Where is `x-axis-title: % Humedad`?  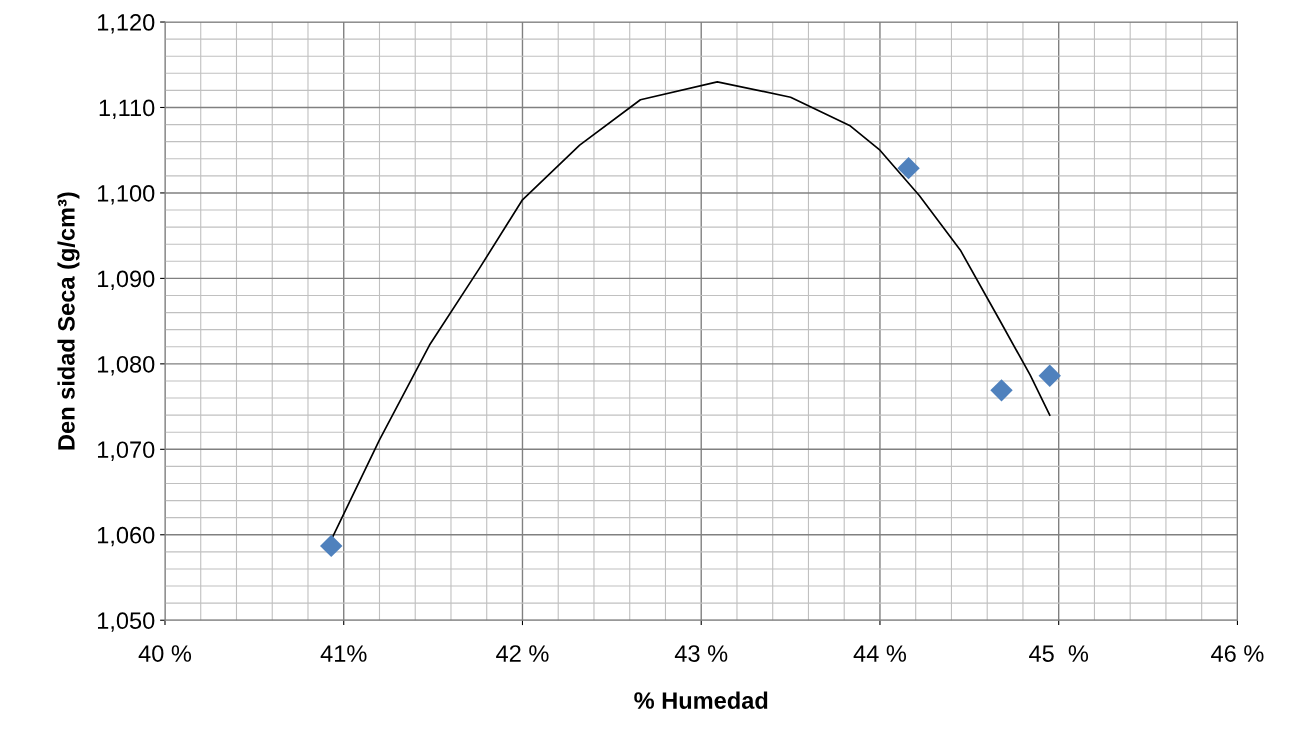
x-axis-title: % Humedad is located at coordinates (701, 700).